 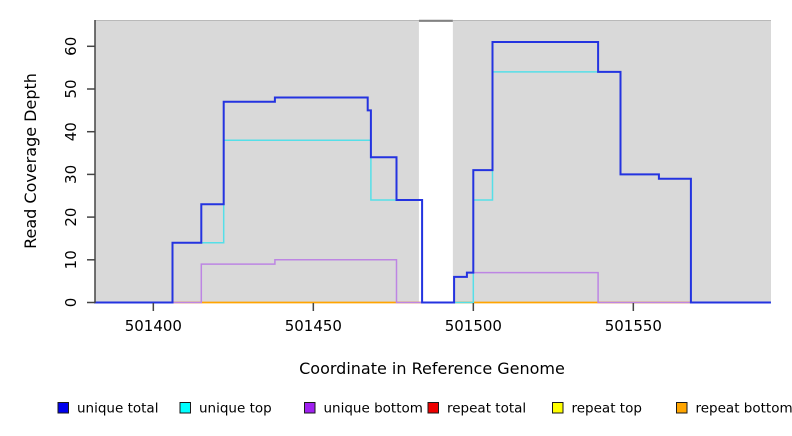 I want to click on legend-item-unique-top: unique top, so click(x=226, y=409).